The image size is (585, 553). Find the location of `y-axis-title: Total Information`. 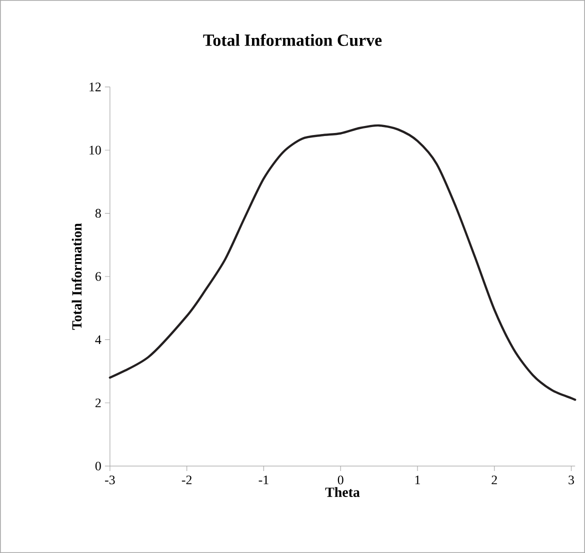

y-axis-title: Total Information is located at coordinates (77, 276).